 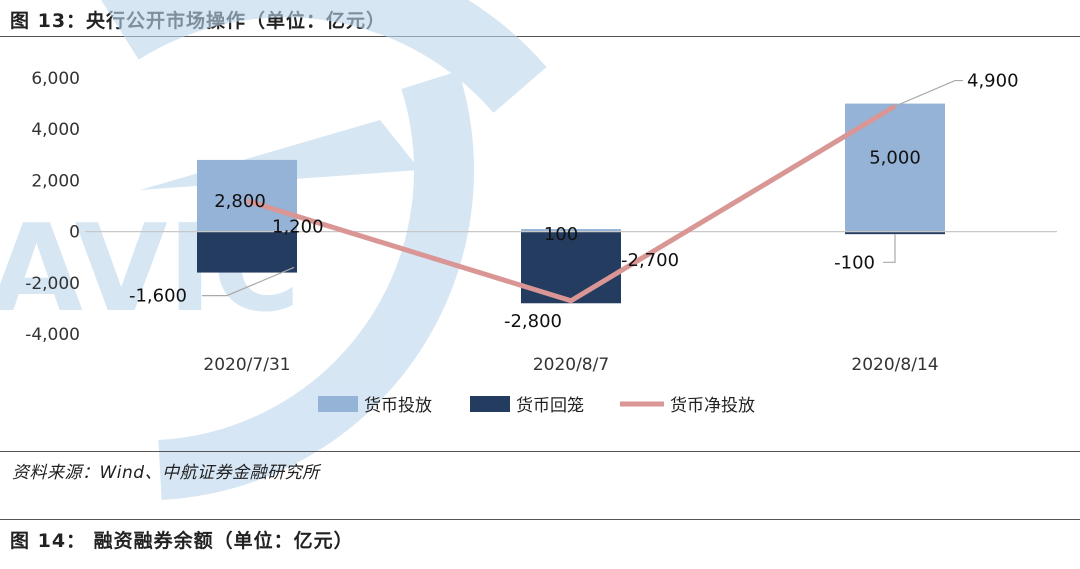 What do you see at coordinates (338, 404) in the screenshot?
I see `legend-inject-swatch` at bounding box center [338, 404].